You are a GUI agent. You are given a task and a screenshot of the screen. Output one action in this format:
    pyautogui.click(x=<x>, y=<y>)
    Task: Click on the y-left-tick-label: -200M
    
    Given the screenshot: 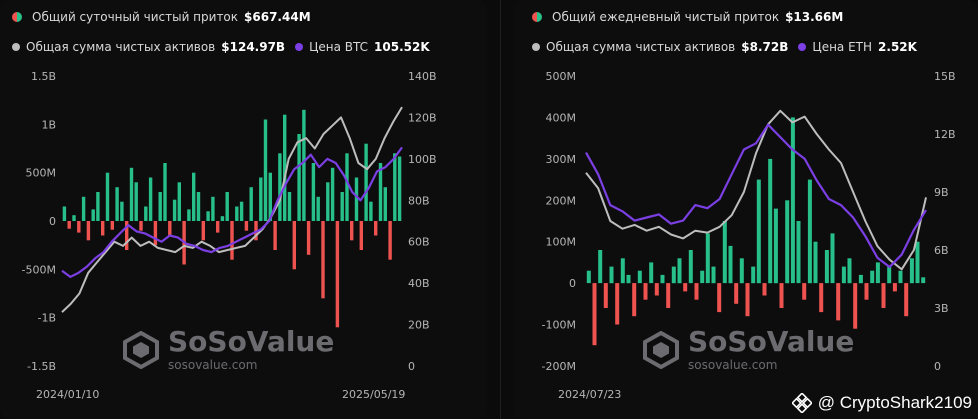 What is the action you would take?
    pyautogui.click(x=559, y=366)
    